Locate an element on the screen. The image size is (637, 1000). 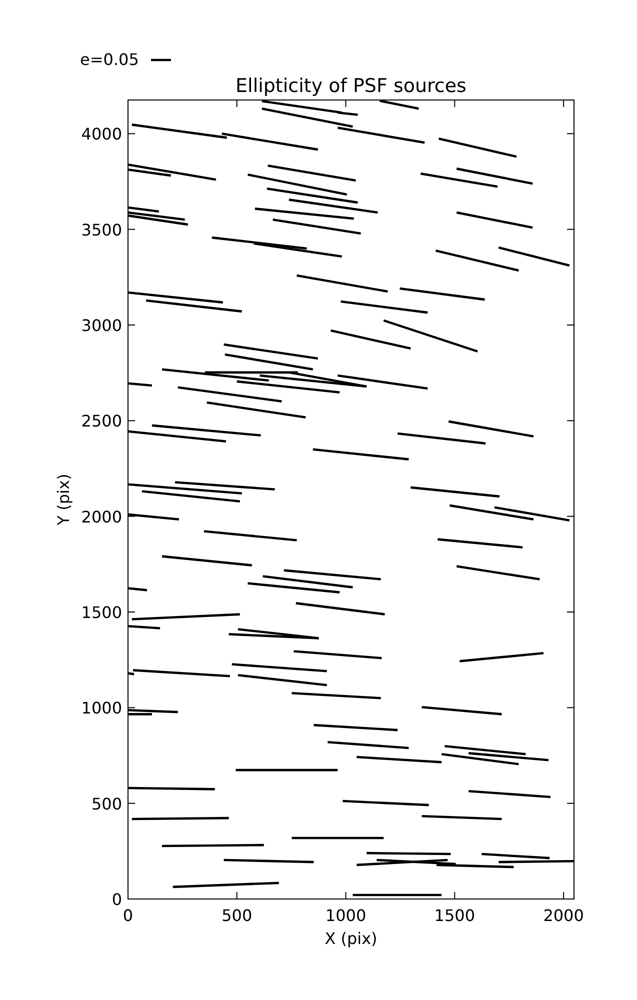
x-tick-label: 0 is located at coordinates (128, 915).